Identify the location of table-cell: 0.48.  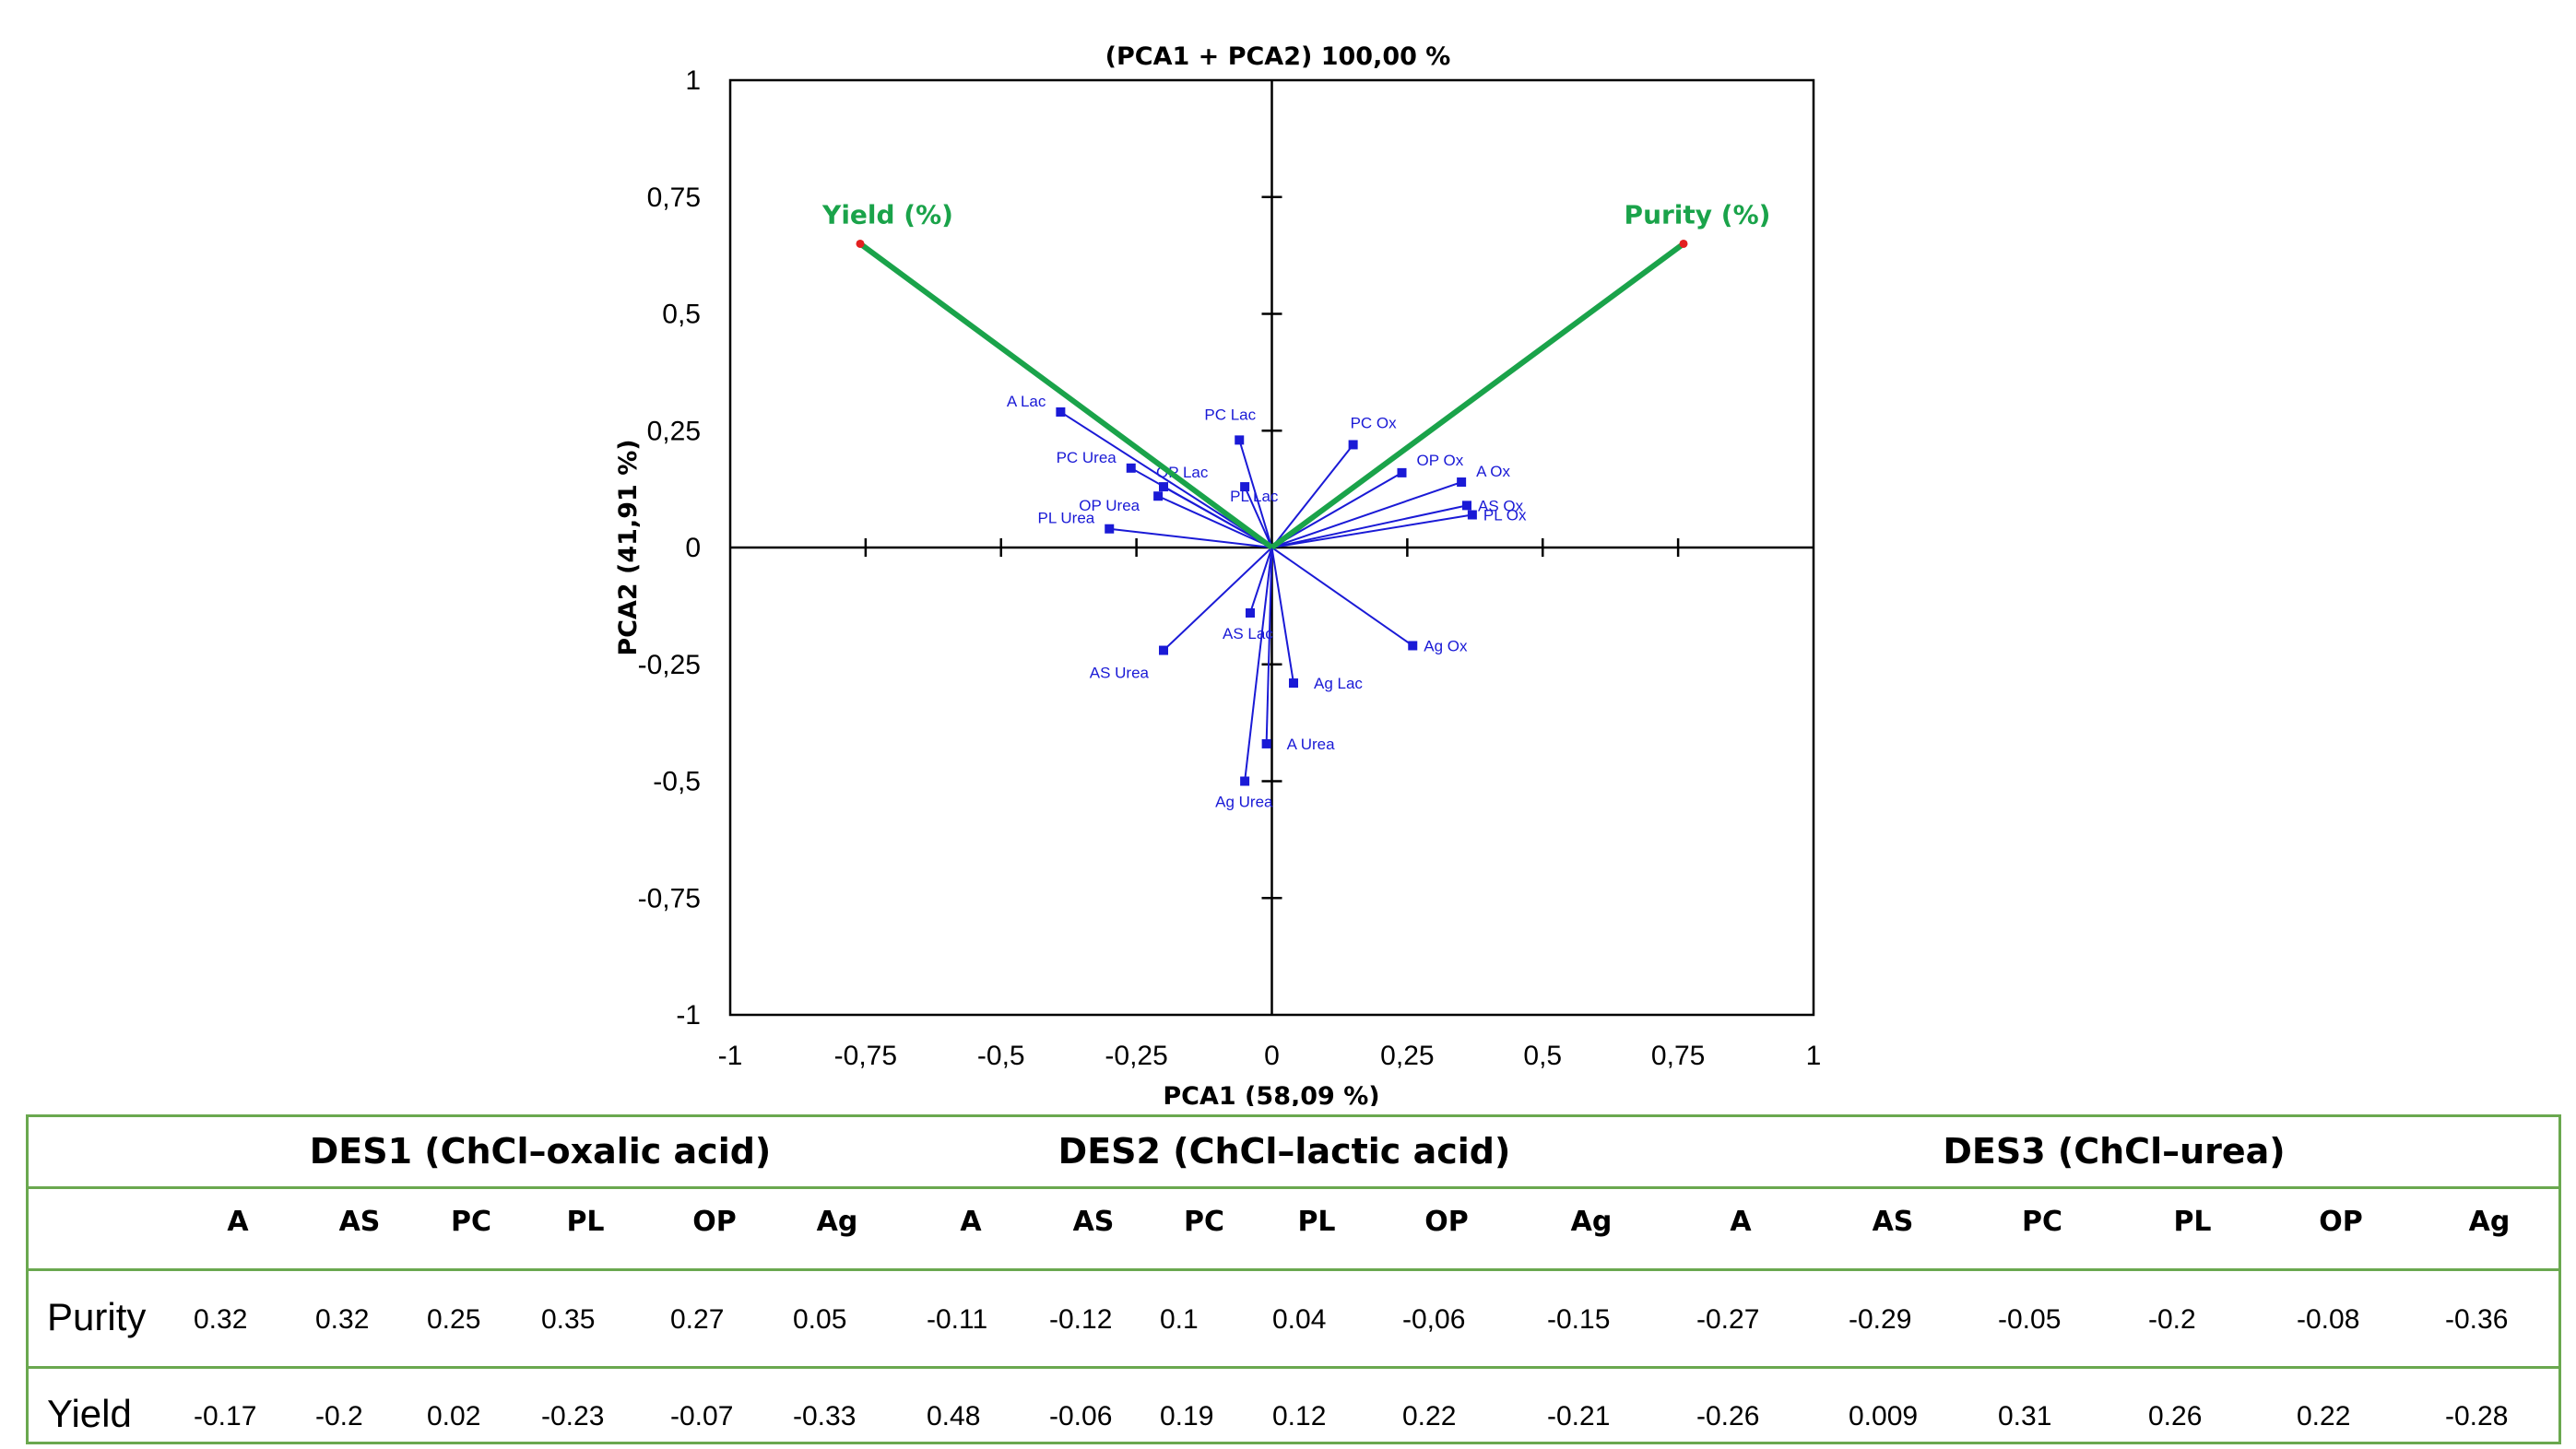
(954, 1416).